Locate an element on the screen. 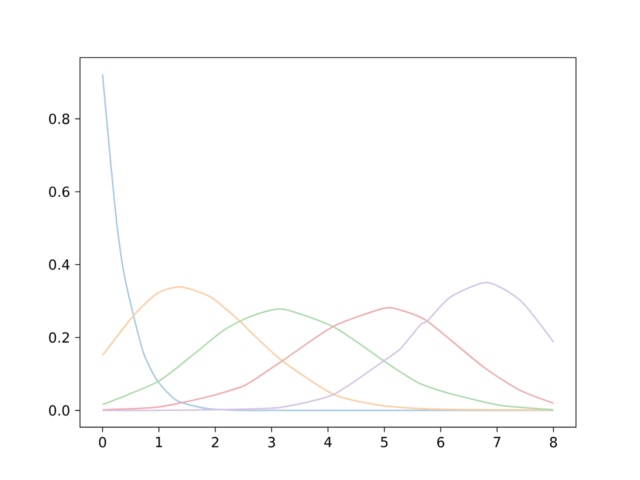 The width and height of the screenshot is (640, 480). x-tick-label: 5 is located at coordinates (384, 442).